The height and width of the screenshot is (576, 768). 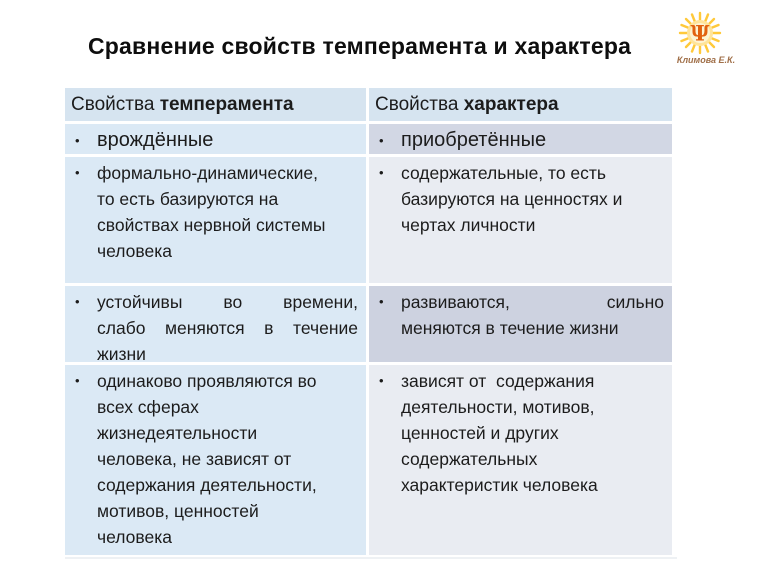 I want to click on psi-sunburst-icon: Ψ, so click(x=700, y=33).